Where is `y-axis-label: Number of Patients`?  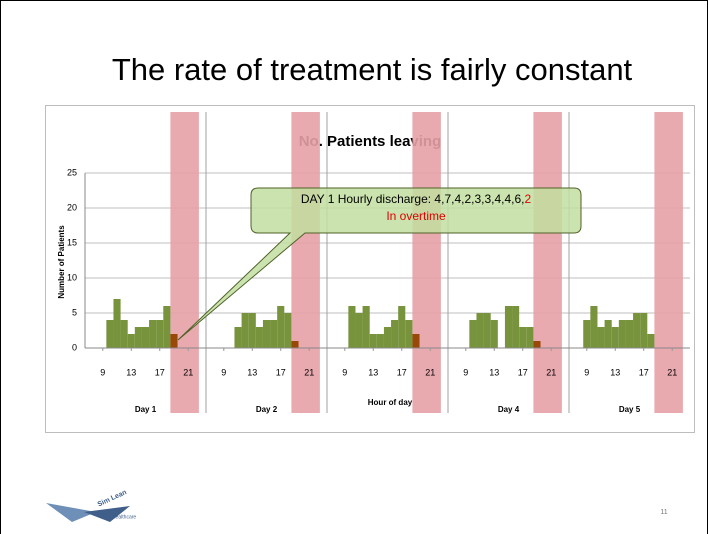
y-axis-label: Number of Patients is located at coordinates (61, 262).